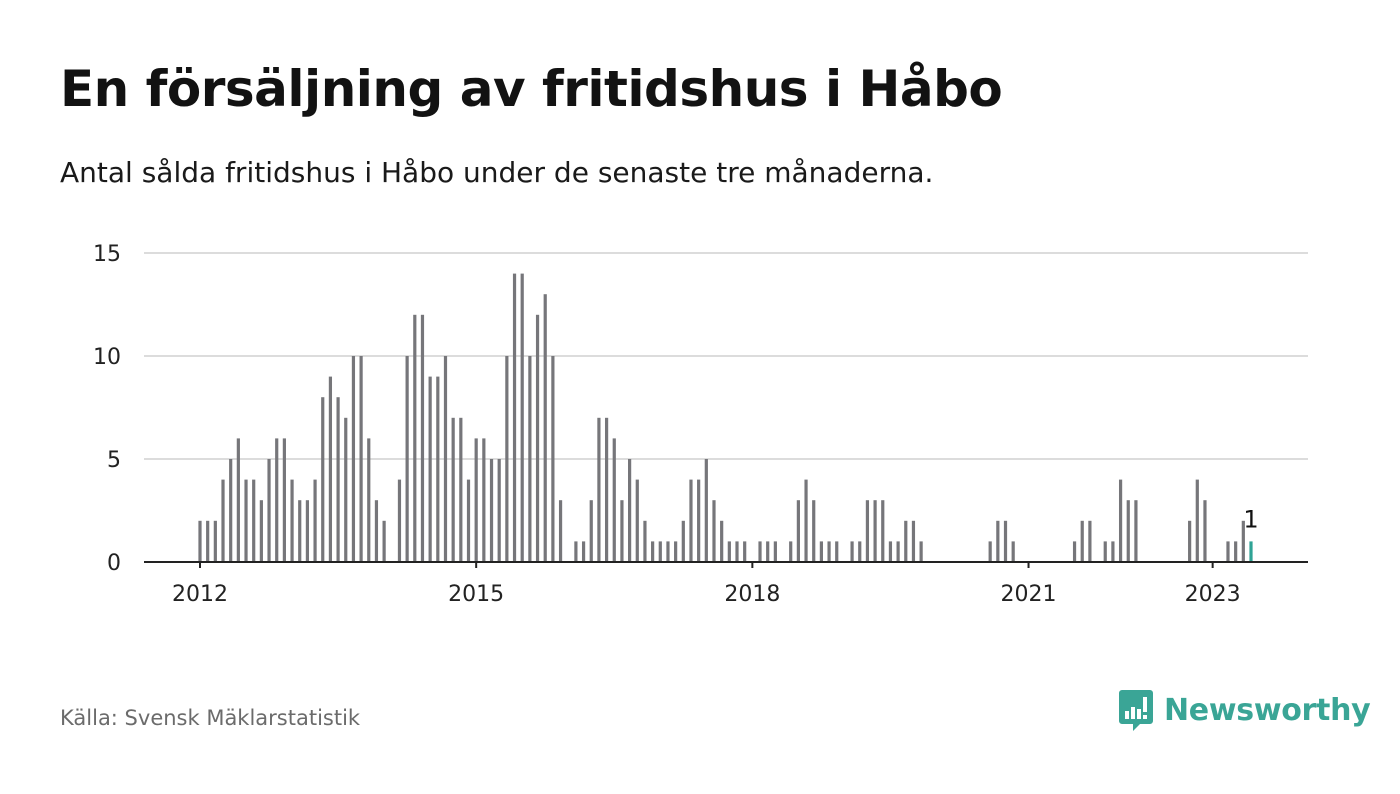 The image size is (1400, 794). What do you see at coordinates (210, 718) in the screenshot?
I see `source-note: Källa: Svensk Mäklarstatistik` at bounding box center [210, 718].